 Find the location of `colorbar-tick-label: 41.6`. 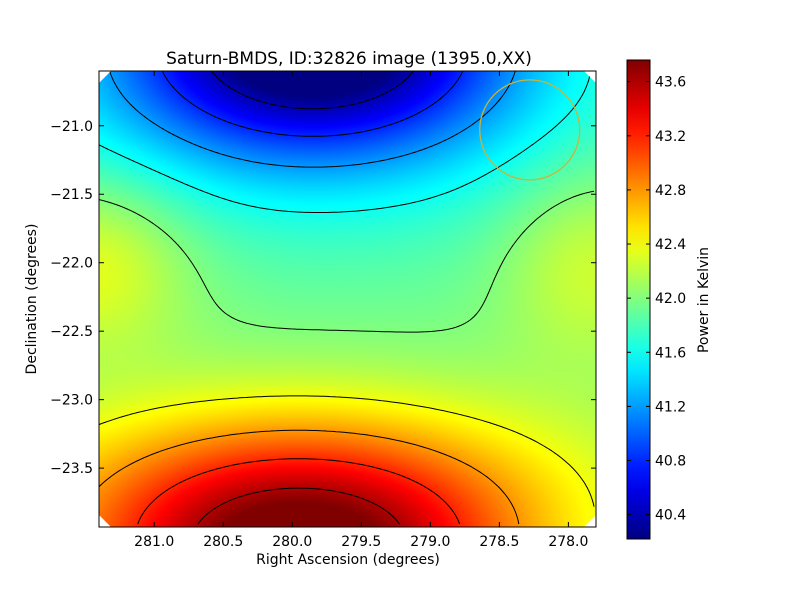

colorbar-tick-label: 41.6 is located at coordinates (670, 353).